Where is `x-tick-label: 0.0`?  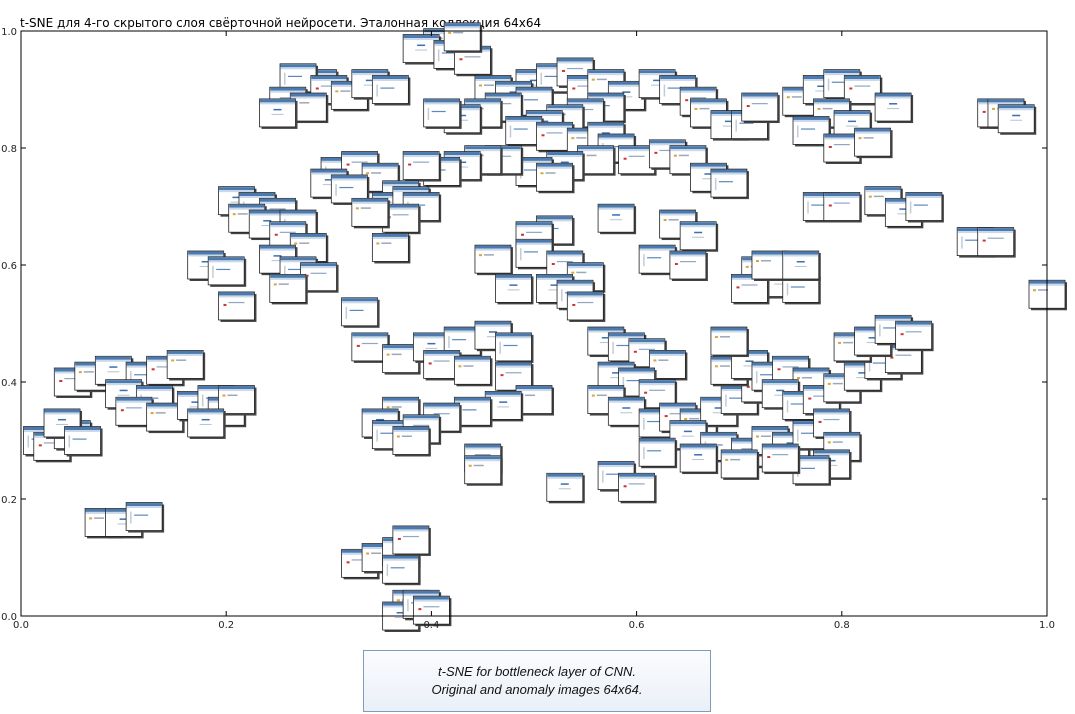
x-tick-label: 0.0 is located at coordinates (21, 625).